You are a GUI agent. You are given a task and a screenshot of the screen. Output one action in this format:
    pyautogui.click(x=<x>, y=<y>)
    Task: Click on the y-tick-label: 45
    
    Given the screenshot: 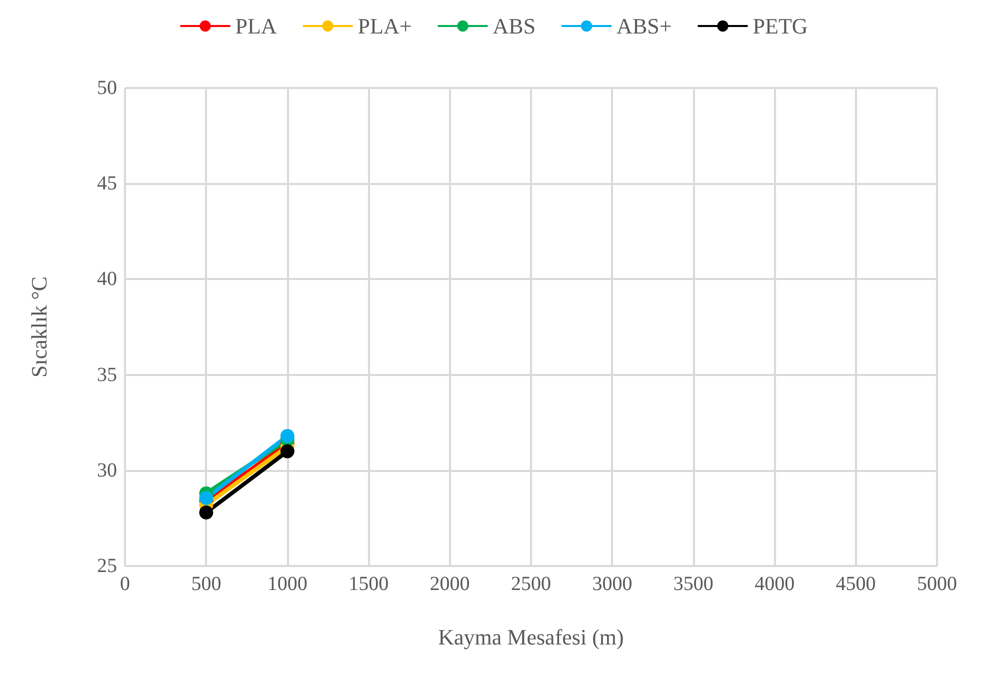 What is the action you would take?
    pyautogui.click(x=107, y=183)
    